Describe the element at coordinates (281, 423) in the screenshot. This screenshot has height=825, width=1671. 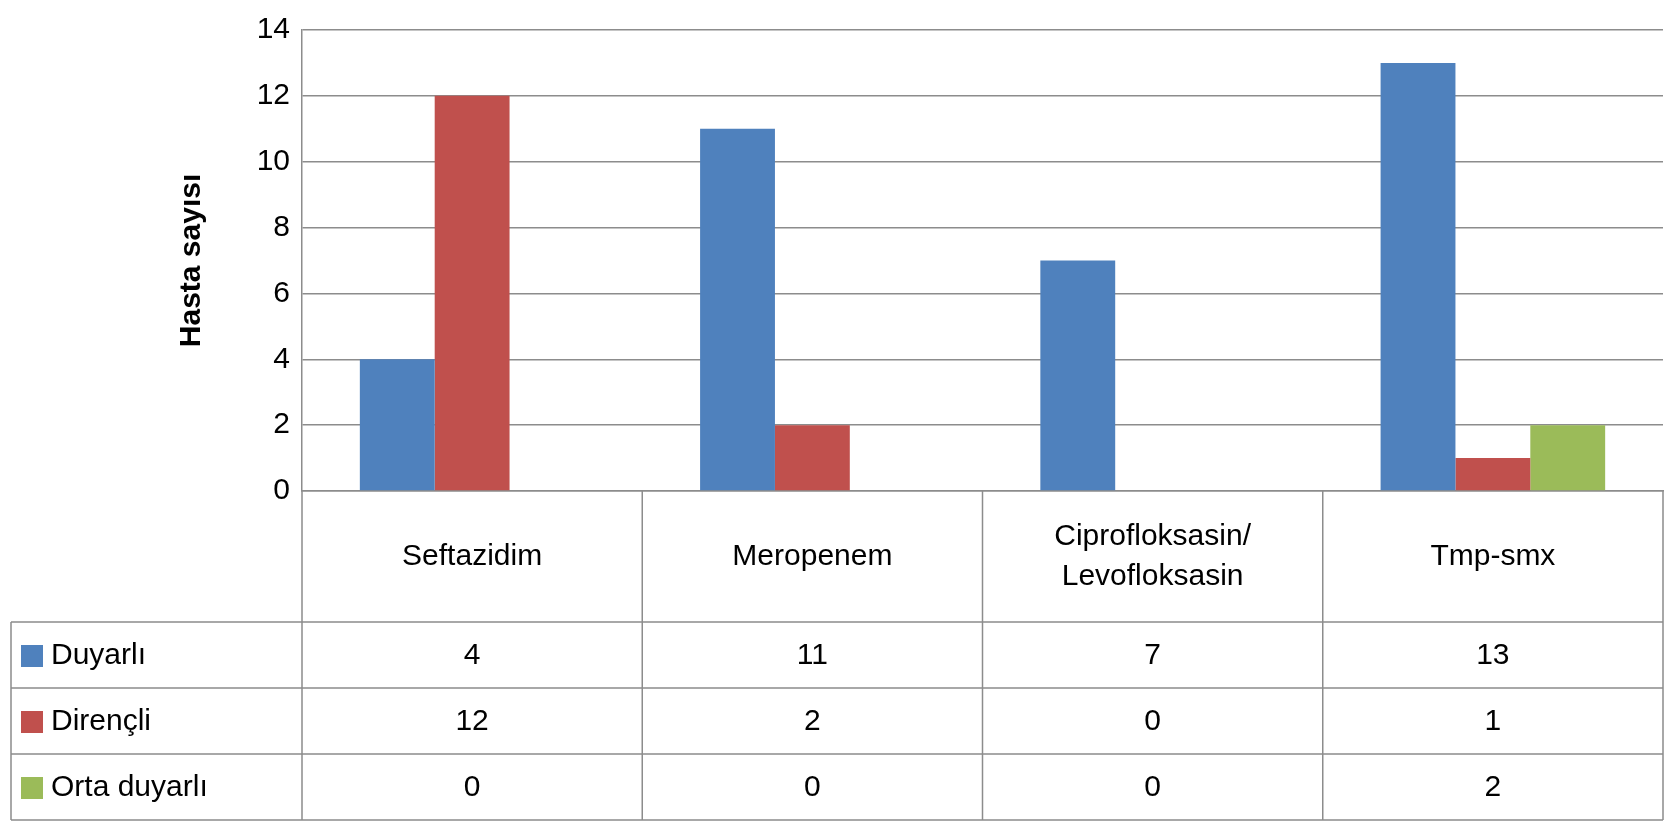
I see `y-tick-label: 2` at that location.